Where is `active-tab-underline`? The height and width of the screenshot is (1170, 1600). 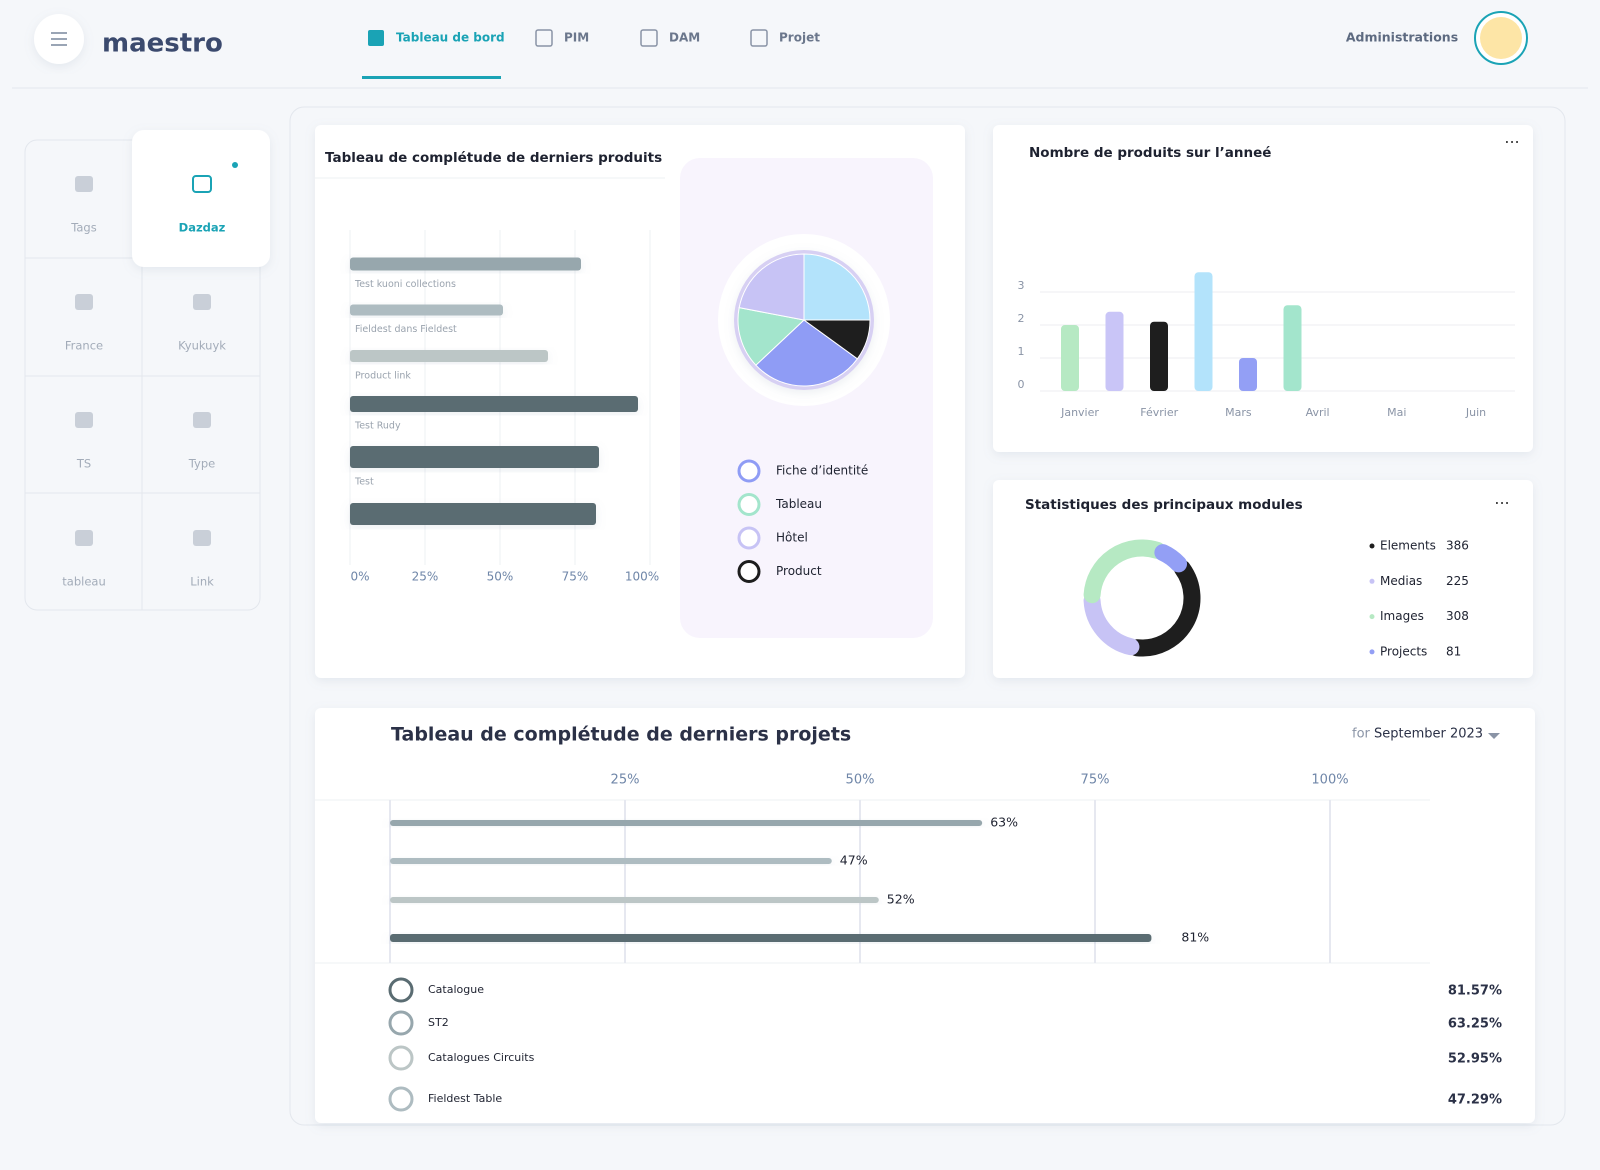
active-tab-underline is located at coordinates (431, 77).